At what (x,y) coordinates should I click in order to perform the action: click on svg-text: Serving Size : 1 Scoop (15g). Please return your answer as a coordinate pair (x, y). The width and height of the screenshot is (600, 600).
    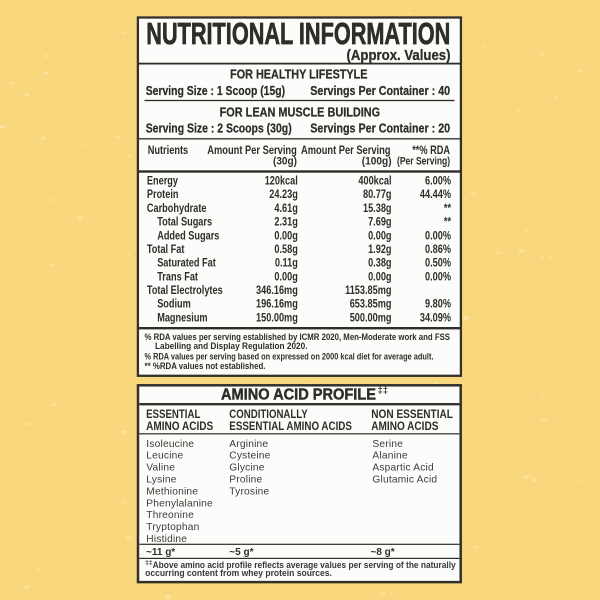
    Looking at the image, I should click on (215, 90).